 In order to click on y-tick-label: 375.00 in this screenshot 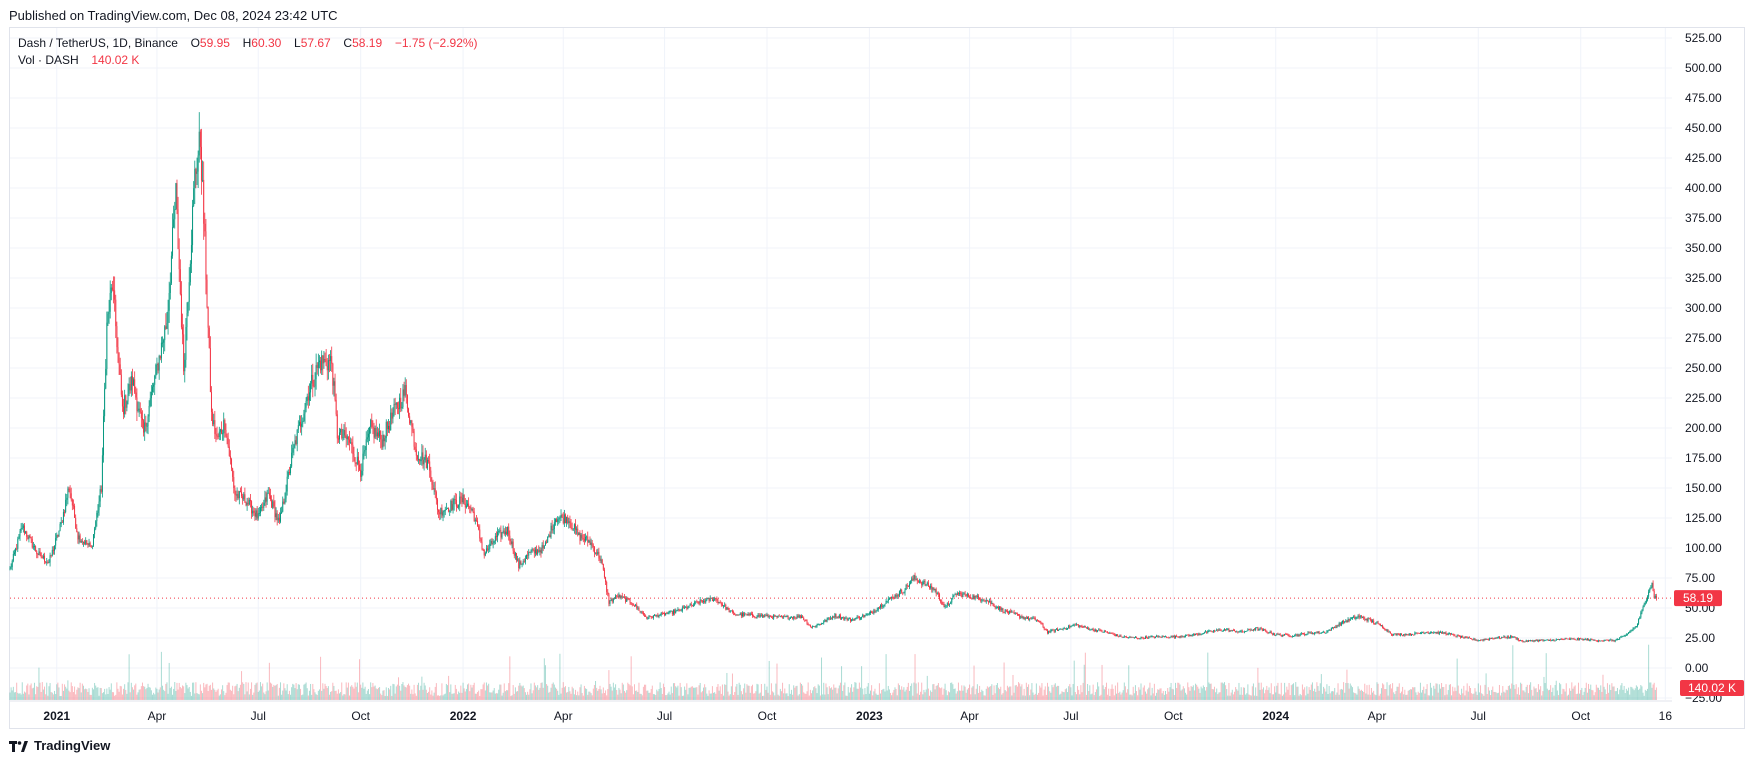, I will do `click(1703, 218)`.